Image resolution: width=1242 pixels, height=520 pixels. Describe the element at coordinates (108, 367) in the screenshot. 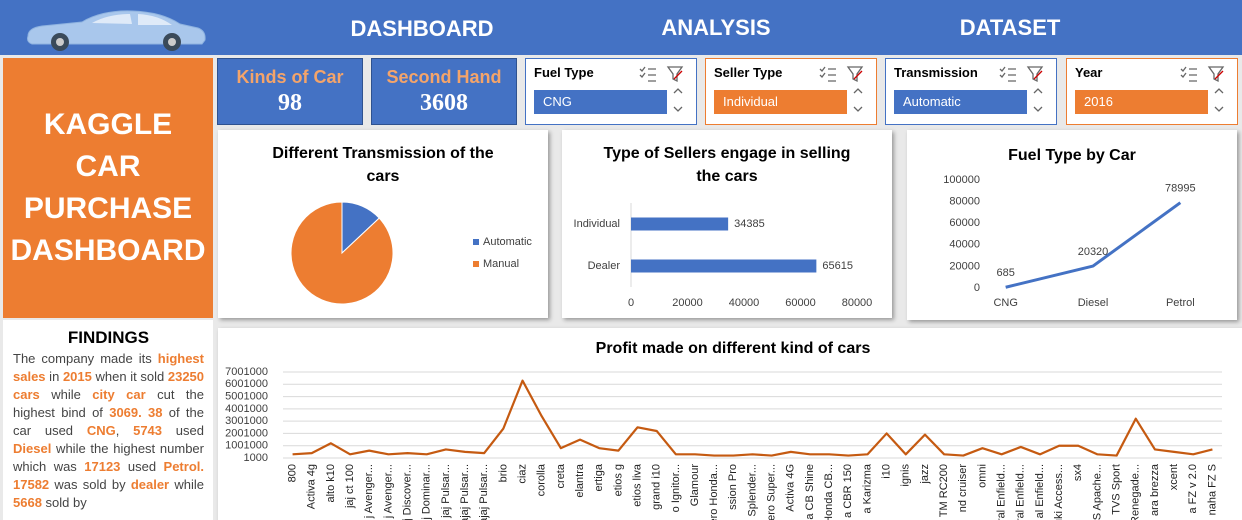

I see `findings-segment: highest sales` at that location.